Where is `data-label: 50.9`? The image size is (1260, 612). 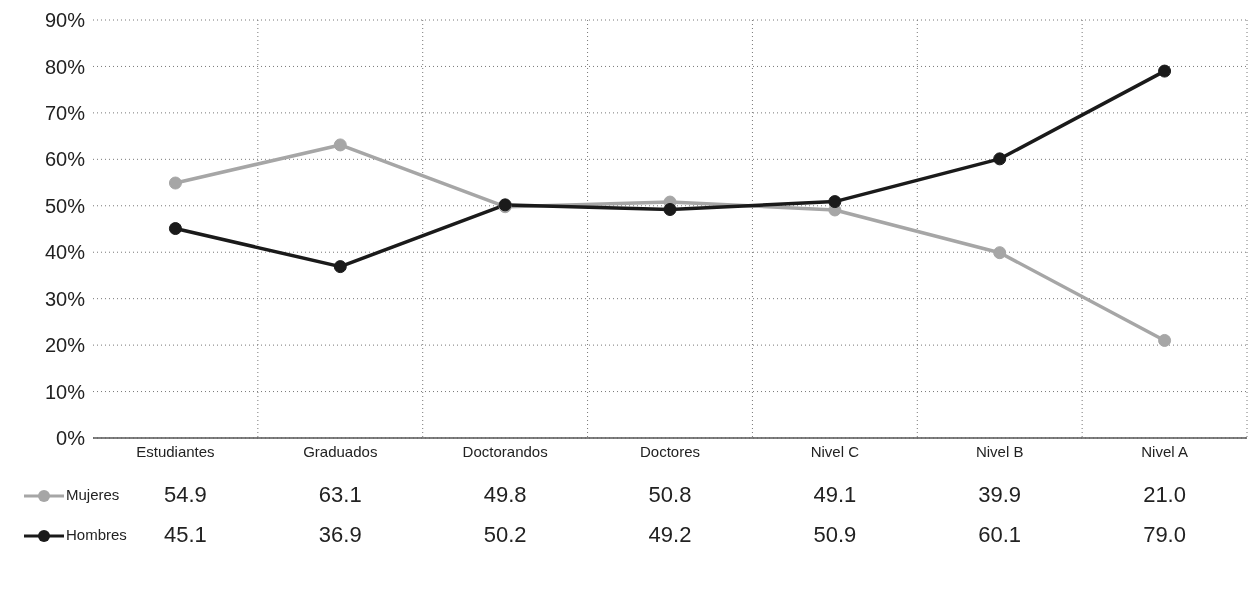
data-label: 50.9 is located at coordinates (835, 535).